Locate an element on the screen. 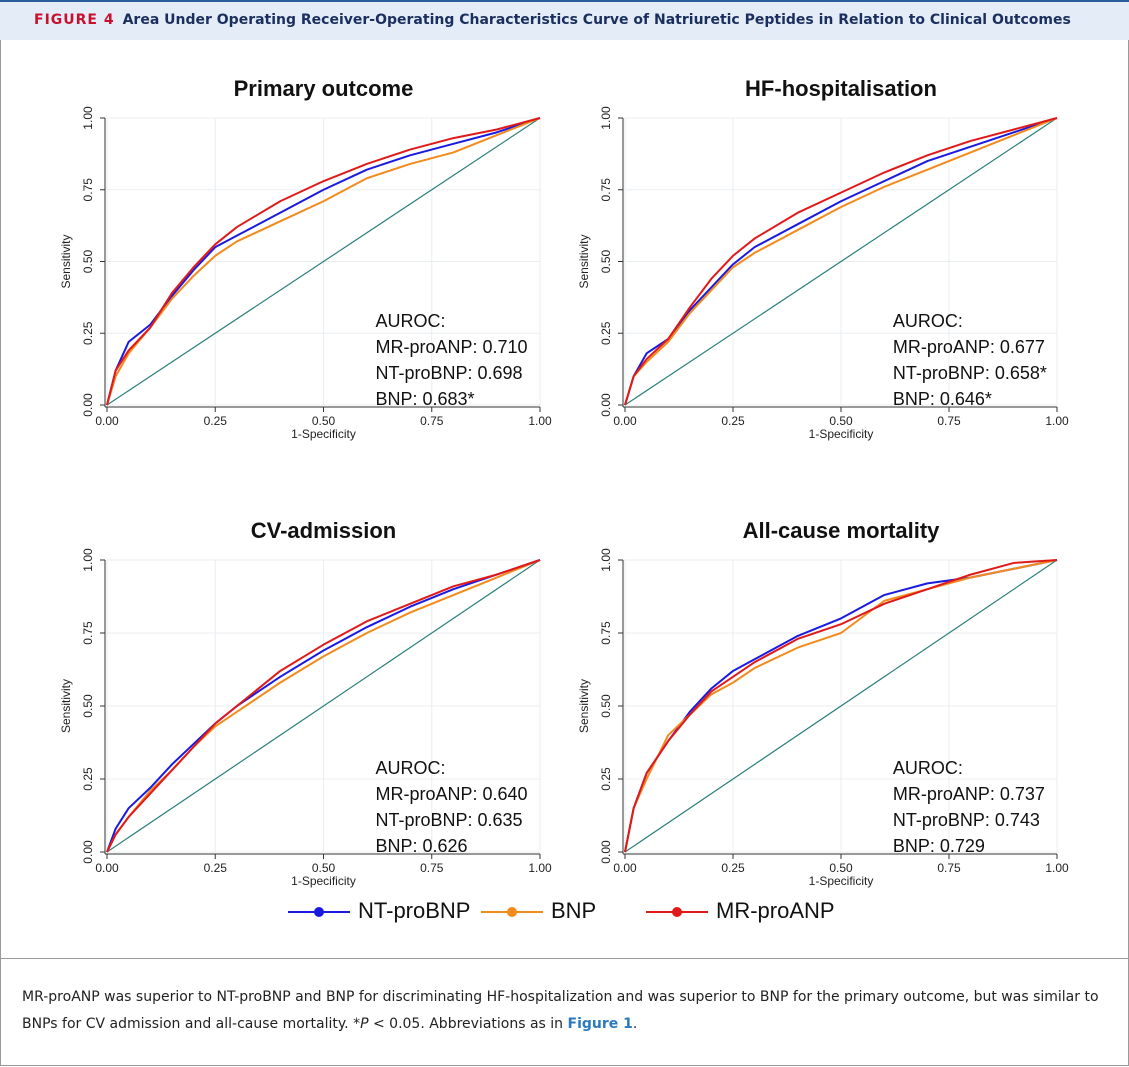 This screenshot has width=1129, height=1067. annotation: MR-proANP: 0.640 is located at coordinates (451, 794).